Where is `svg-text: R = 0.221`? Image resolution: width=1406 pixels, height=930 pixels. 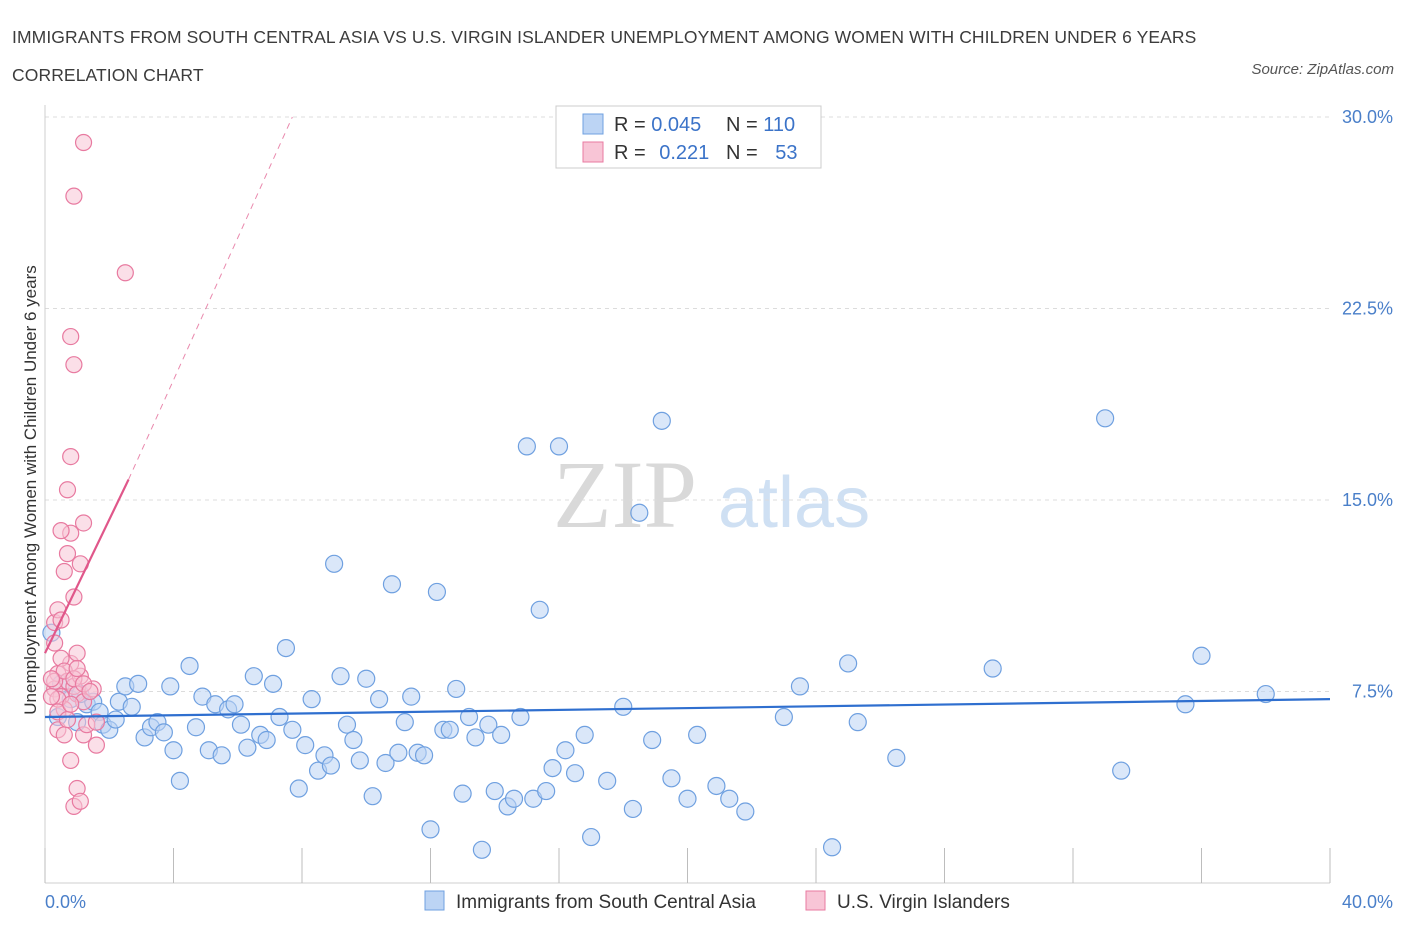
svg-text: R = 0.221 is located at coordinates (661, 153).